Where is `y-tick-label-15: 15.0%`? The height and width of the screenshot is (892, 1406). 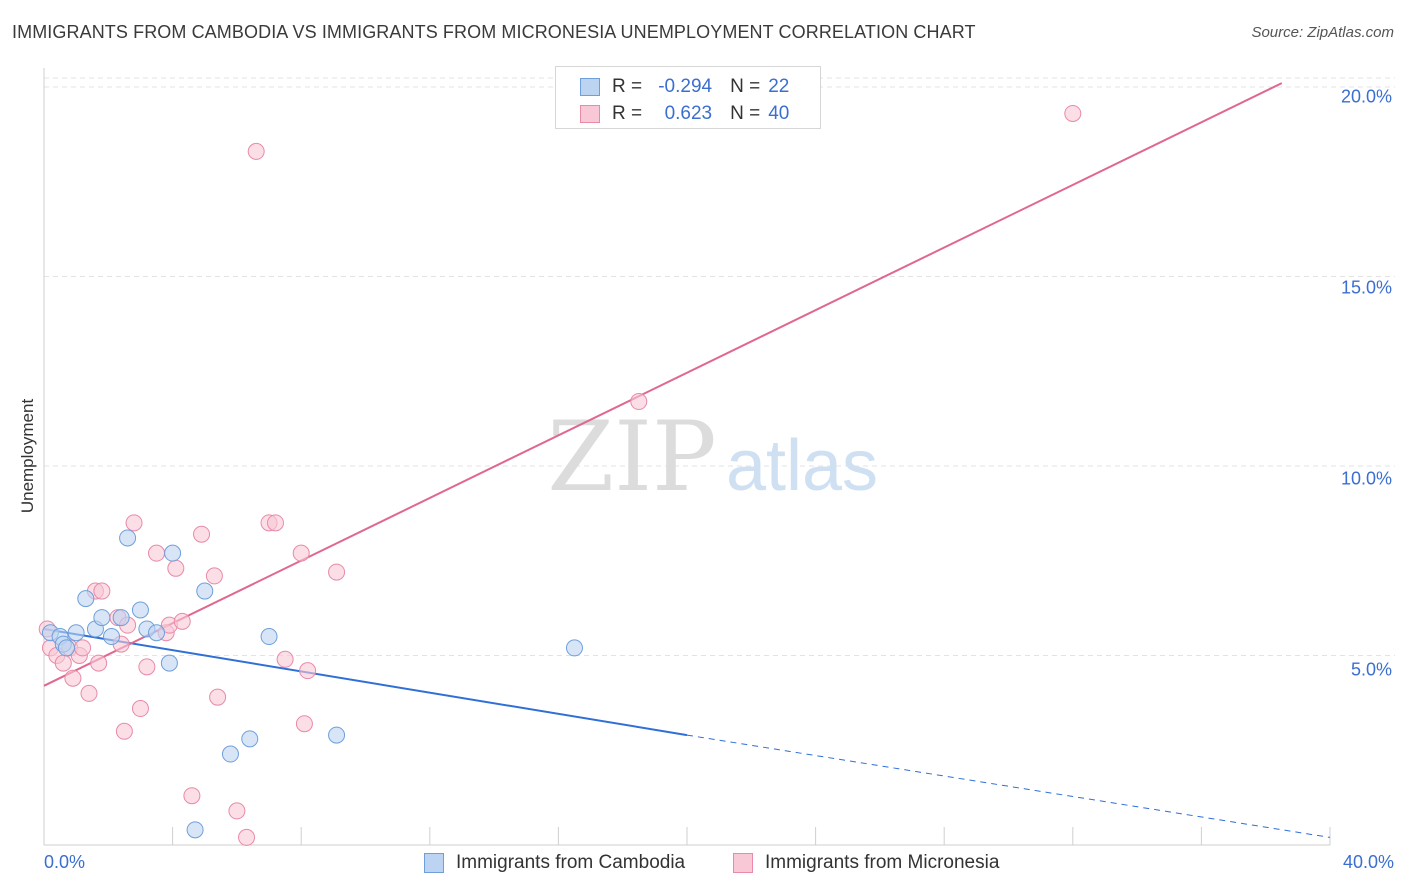 y-tick-label-15: 15.0% is located at coordinates (1366, 287).